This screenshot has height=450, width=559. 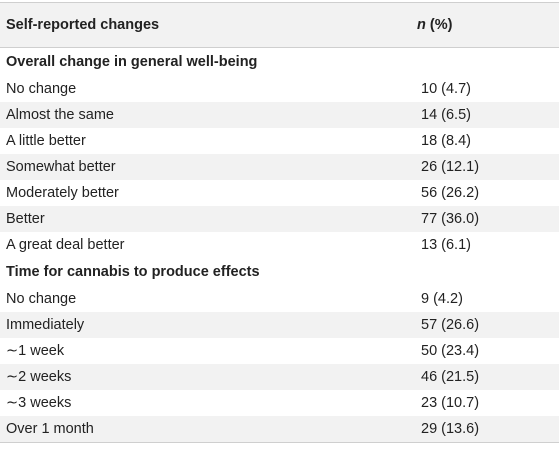 What do you see at coordinates (446, 141) in the screenshot?
I see `row-value: 18 (8.4)` at bounding box center [446, 141].